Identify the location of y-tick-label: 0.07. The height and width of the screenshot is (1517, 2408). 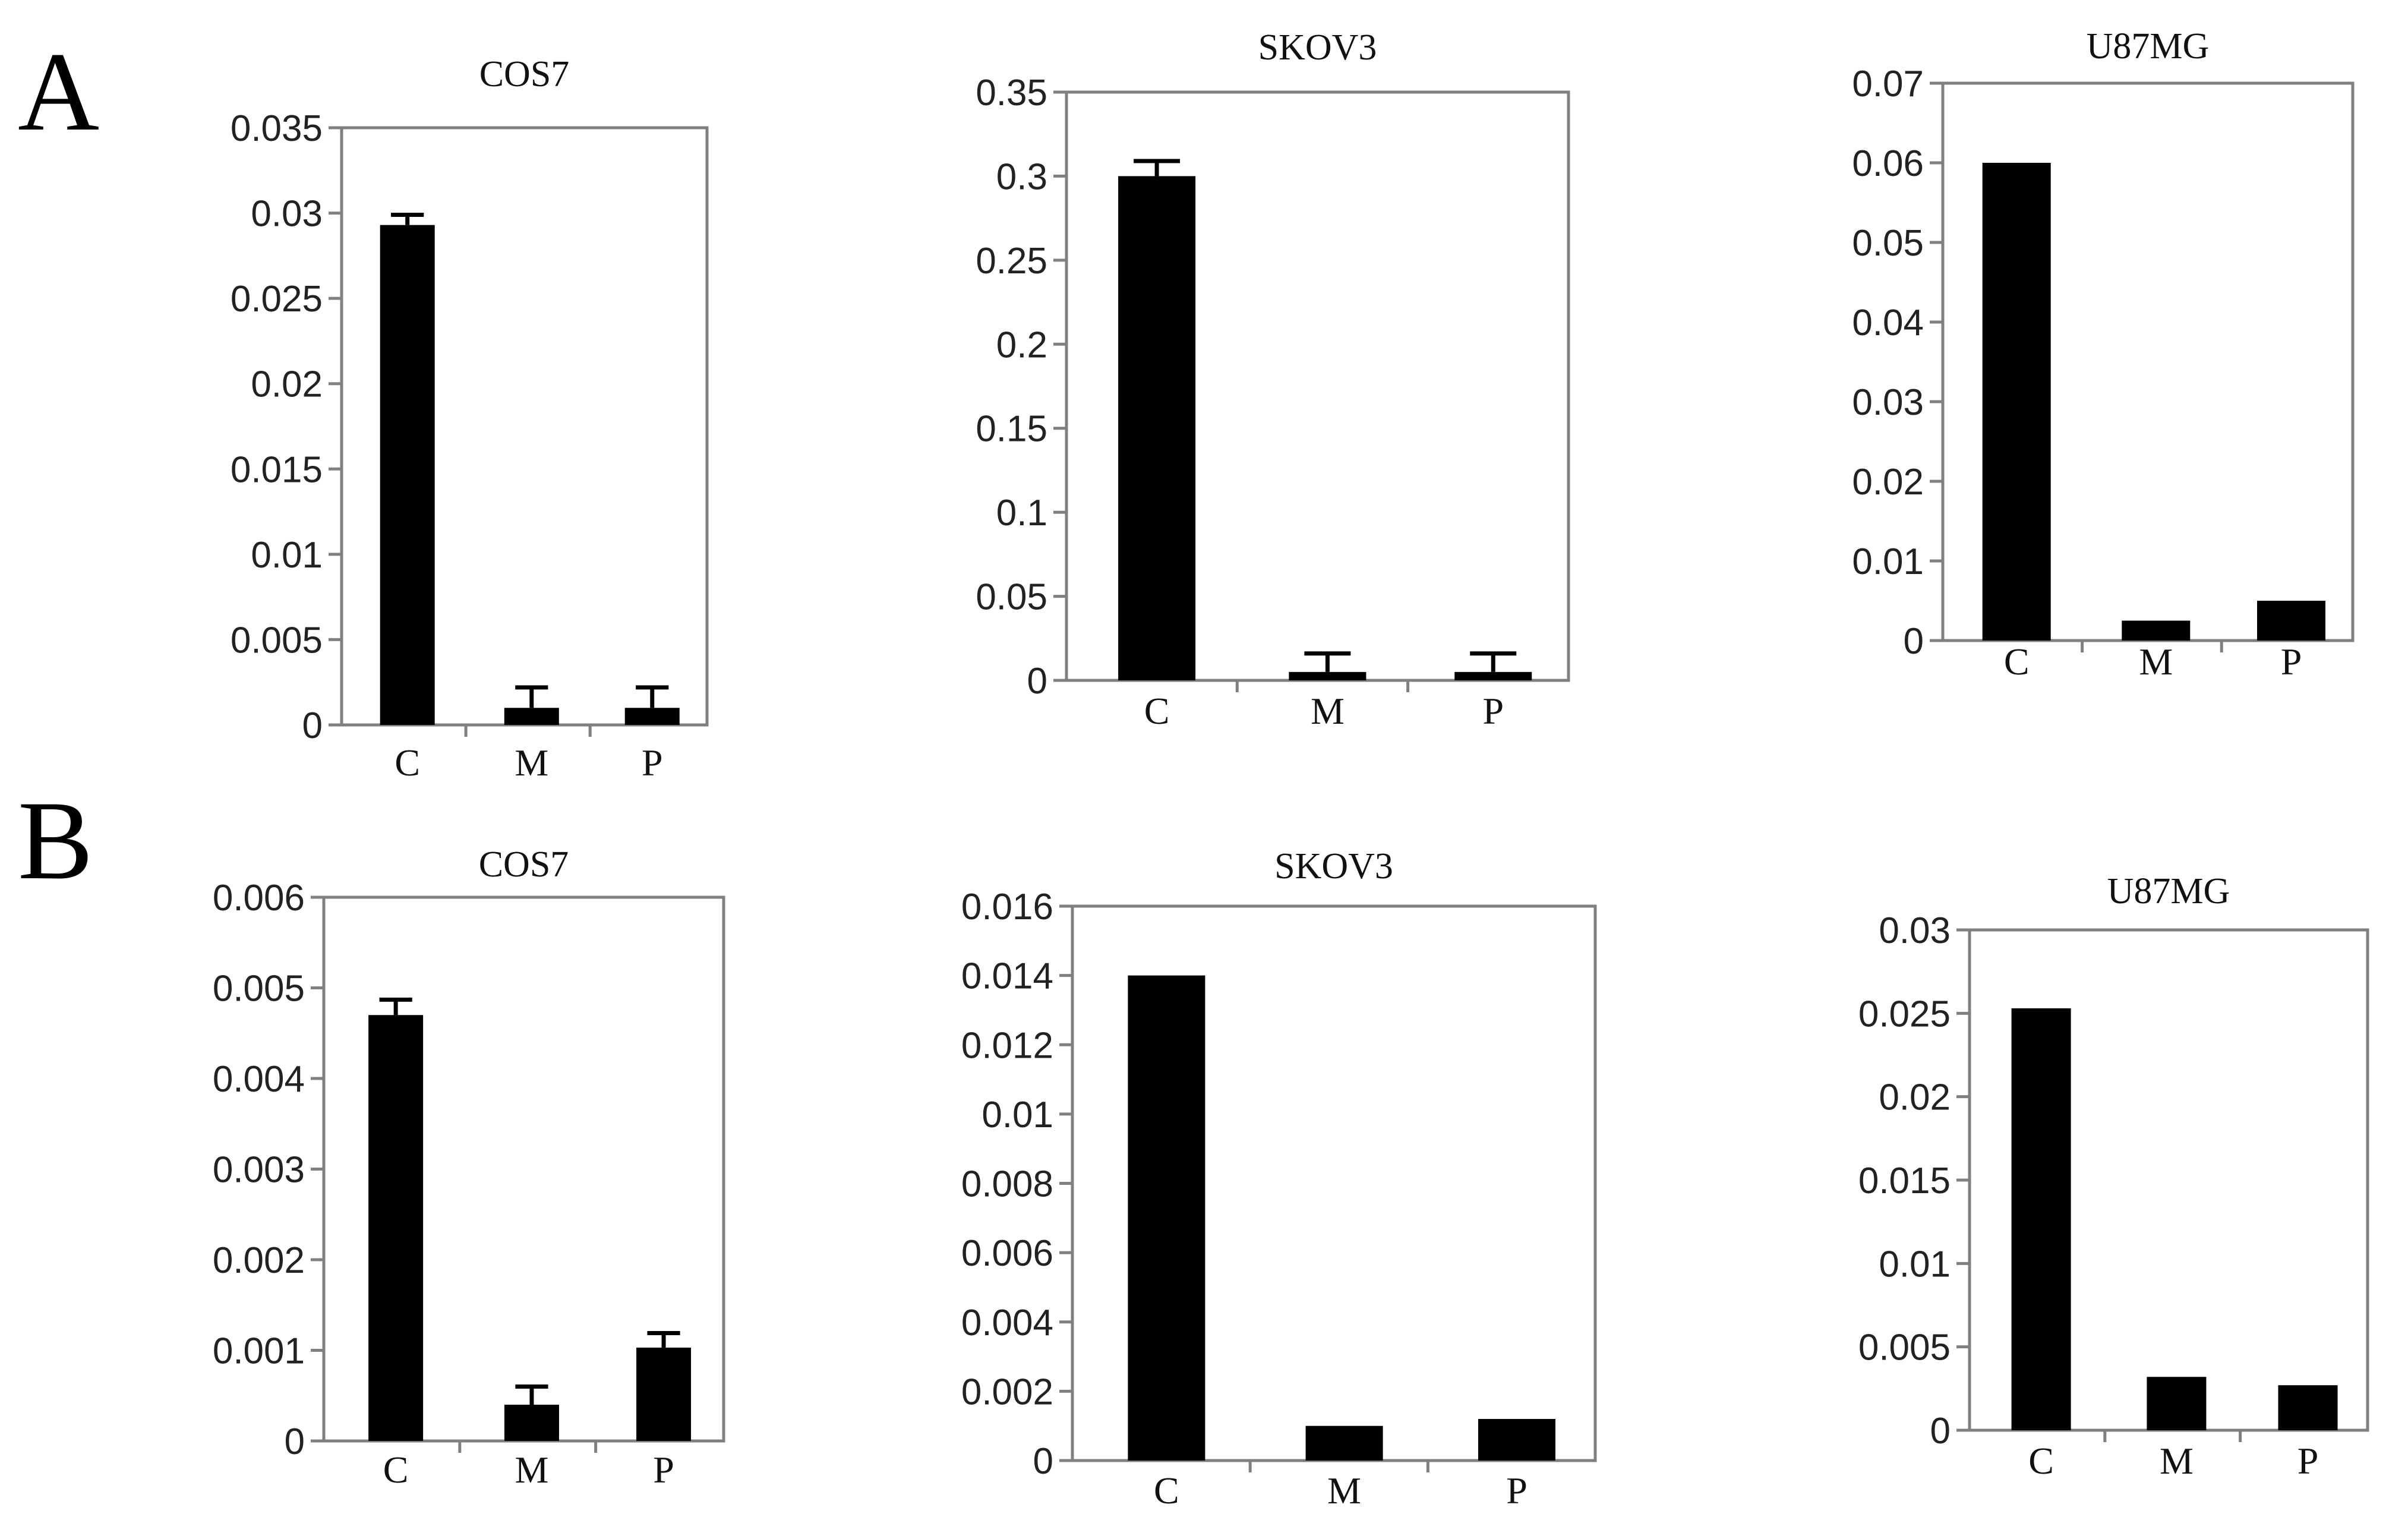
(1888, 84).